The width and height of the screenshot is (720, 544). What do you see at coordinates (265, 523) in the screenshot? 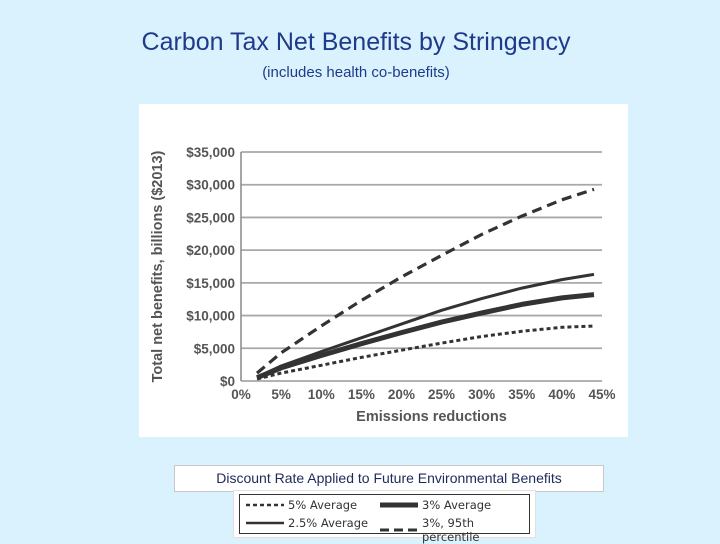
I see `legend-swatch-solid` at bounding box center [265, 523].